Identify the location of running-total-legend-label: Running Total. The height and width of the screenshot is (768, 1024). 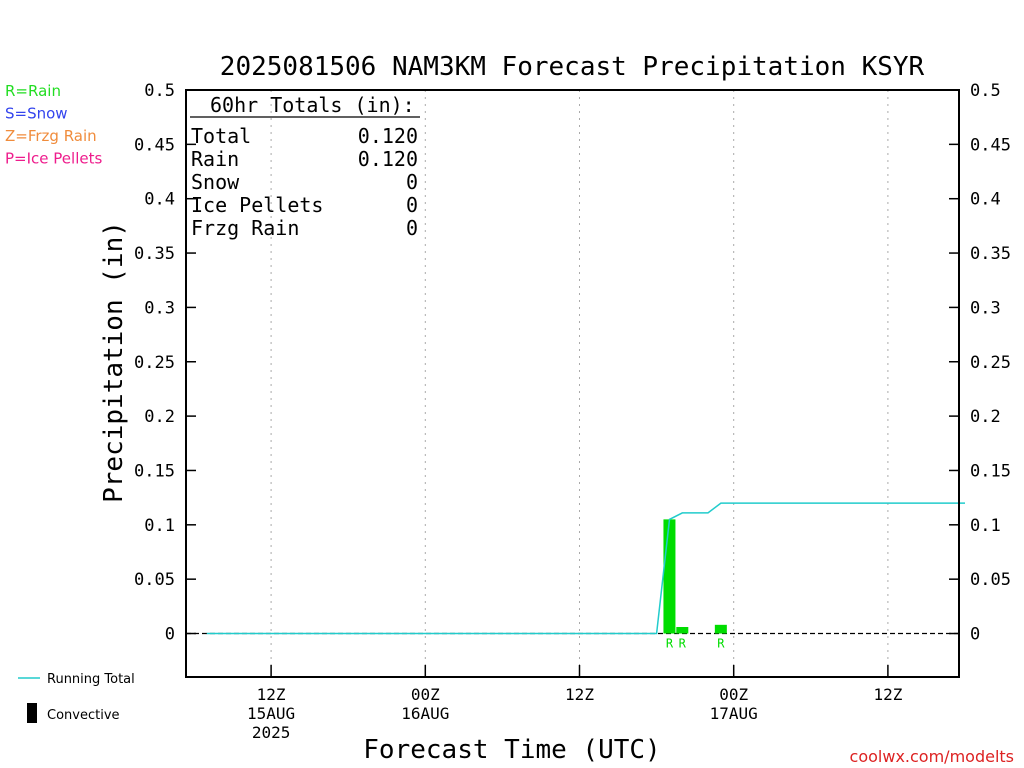
(91, 679).